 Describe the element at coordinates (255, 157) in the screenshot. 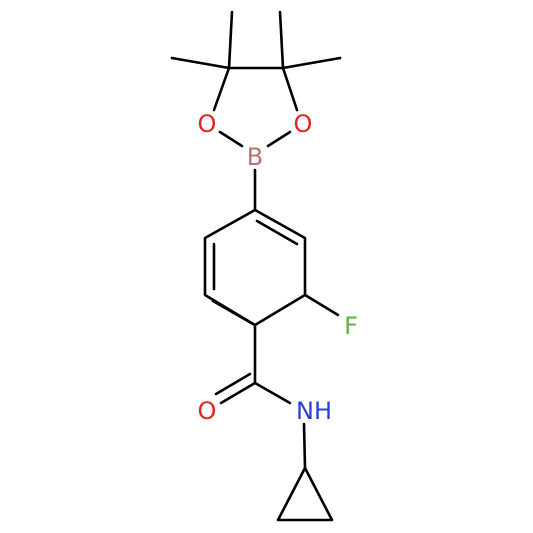

I see `atom-label: B` at that location.